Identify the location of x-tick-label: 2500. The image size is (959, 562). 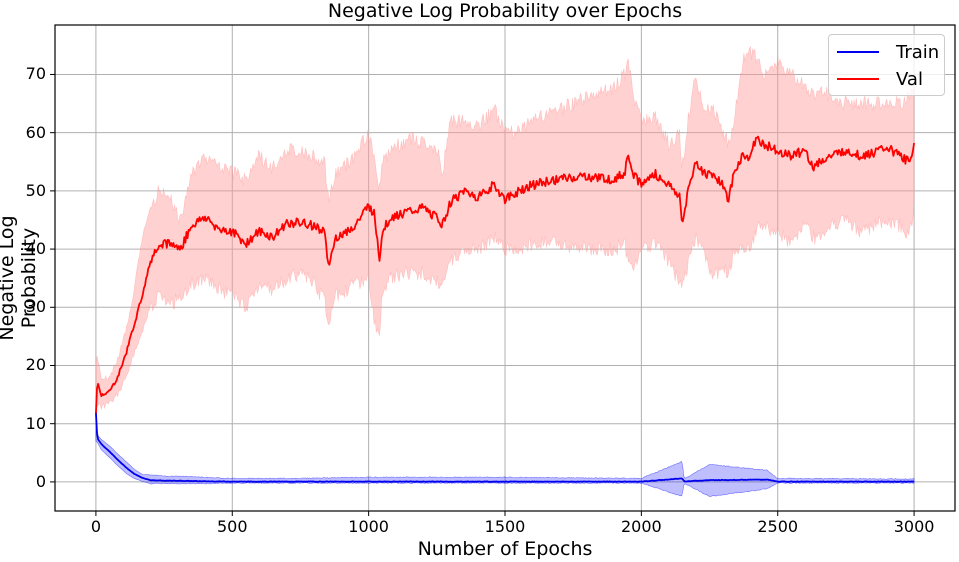
(778, 526).